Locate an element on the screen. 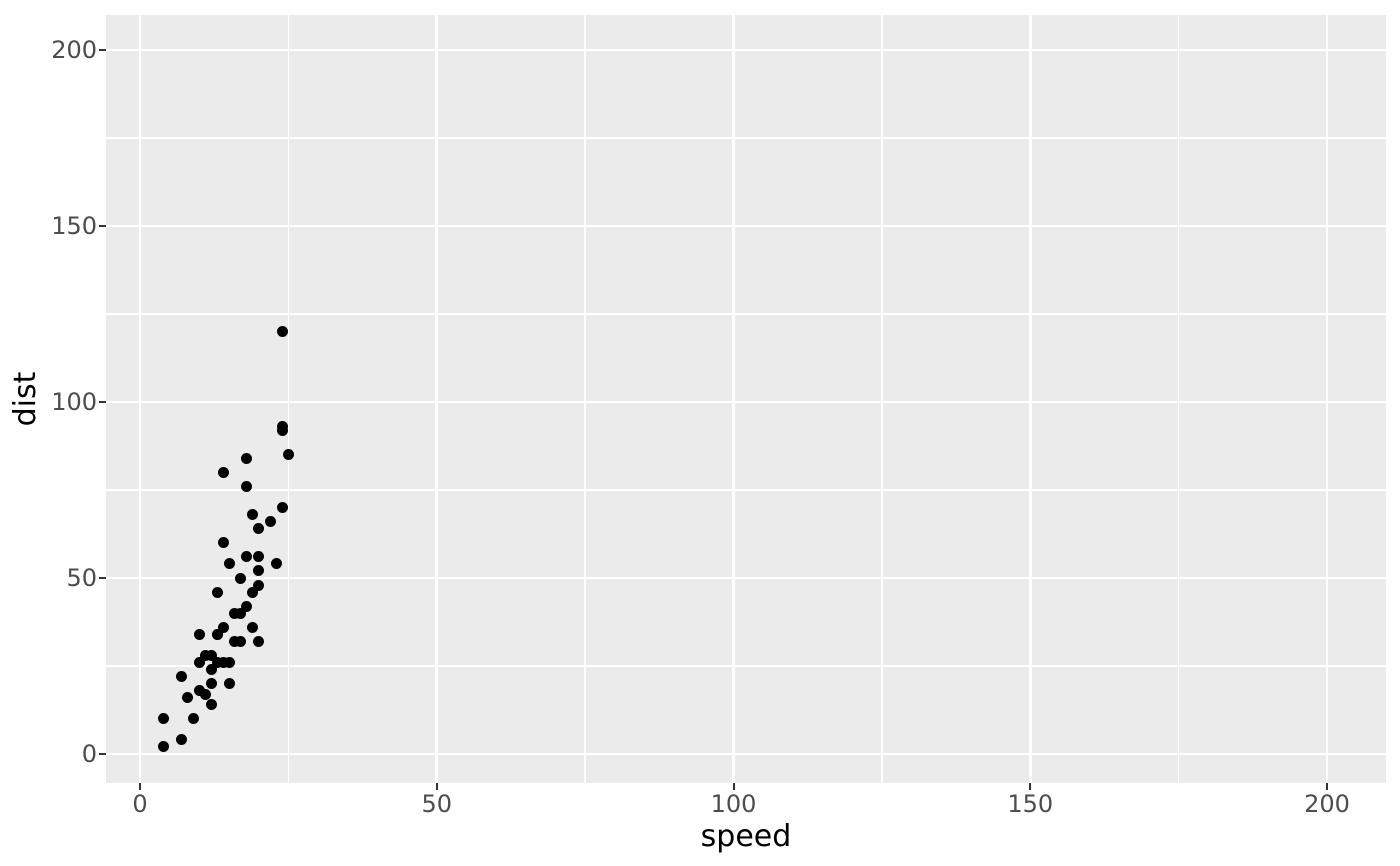  x-axis-title: speed is located at coordinates (746, 836).